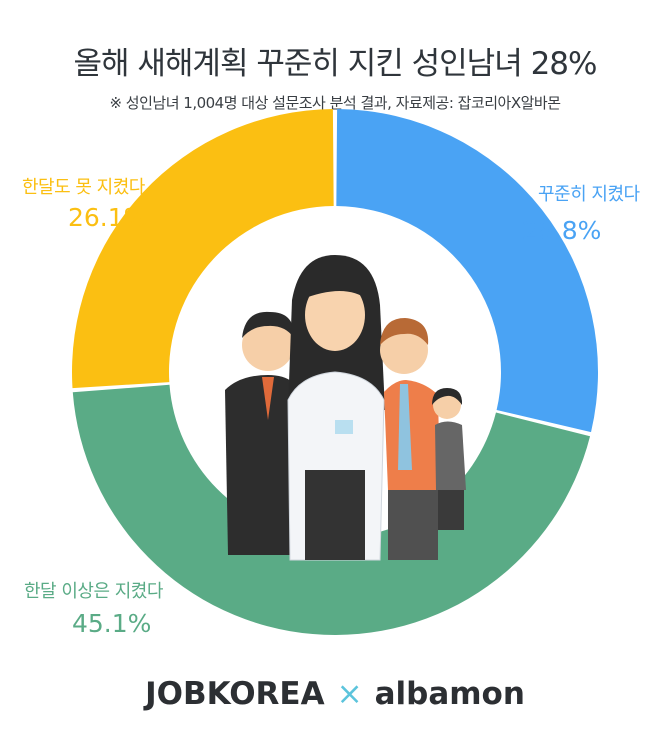 Image resolution: width=670 pixels, height=744 pixels. What do you see at coordinates (449, 694) in the screenshot?
I see `albamon-logo: albamon` at bounding box center [449, 694].